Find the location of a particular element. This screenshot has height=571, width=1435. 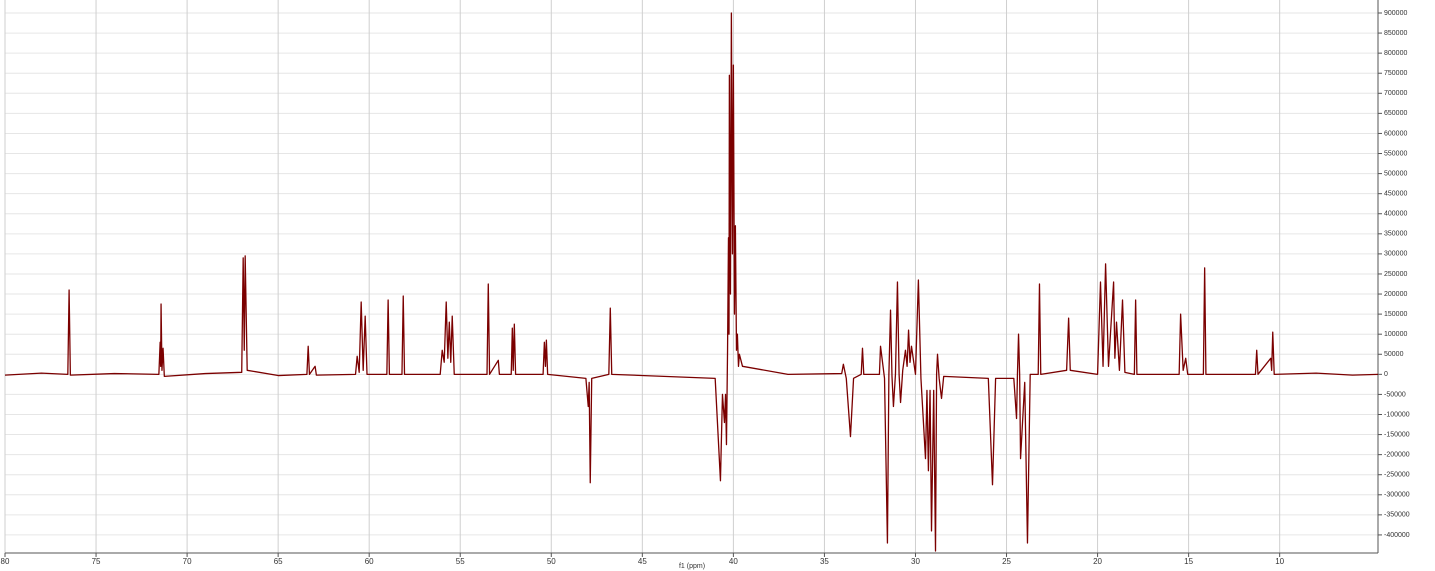

y-tick-label: 650000 is located at coordinates (1395, 113).